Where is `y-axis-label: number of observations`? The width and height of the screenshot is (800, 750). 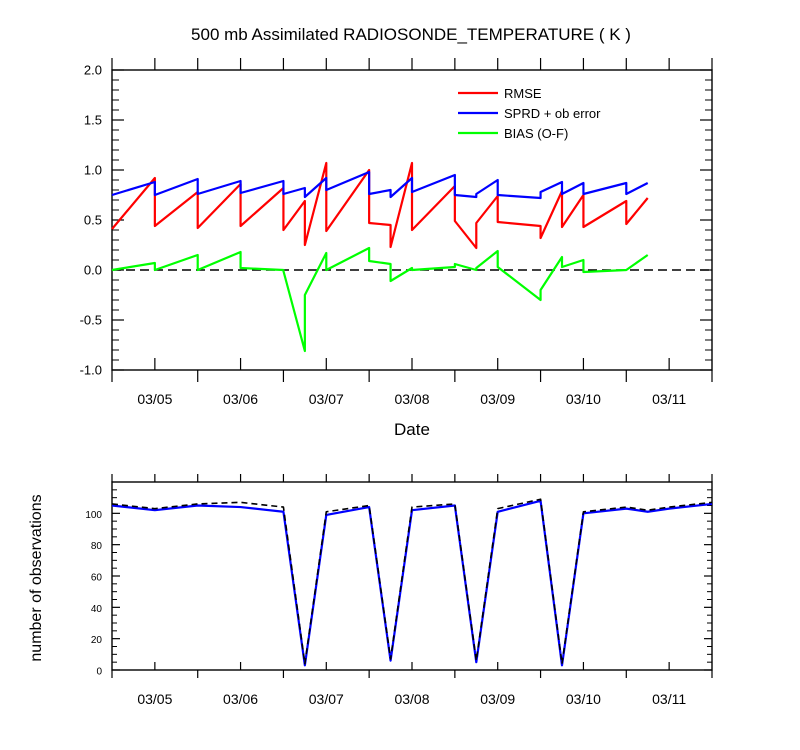 y-axis-label: number of observations is located at coordinates (36, 577).